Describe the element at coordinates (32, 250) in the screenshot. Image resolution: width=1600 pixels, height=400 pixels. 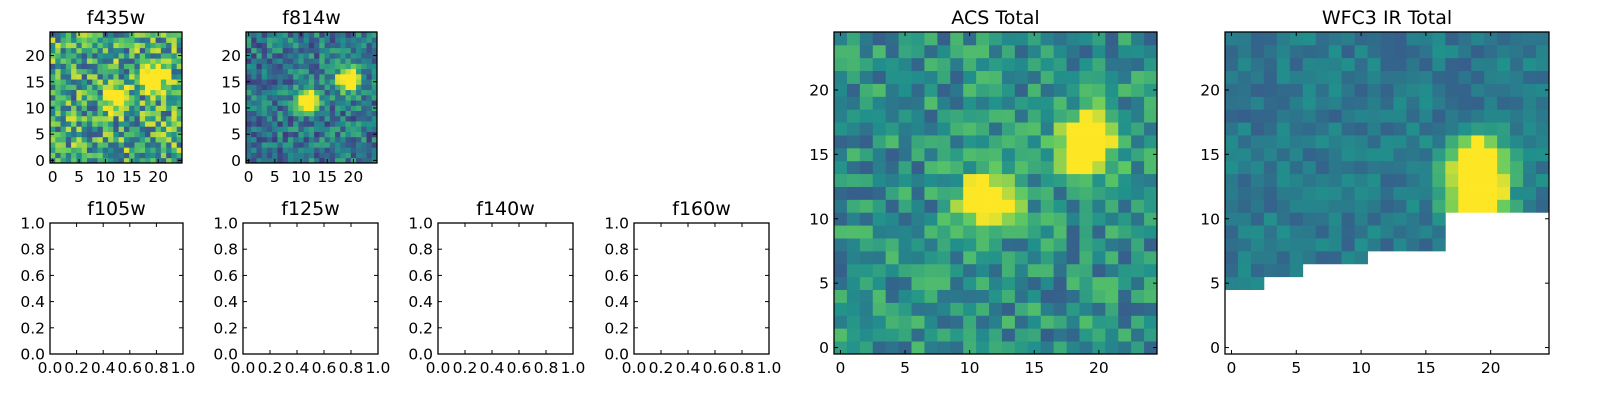
I see `y-tick-label: 0.8` at that location.